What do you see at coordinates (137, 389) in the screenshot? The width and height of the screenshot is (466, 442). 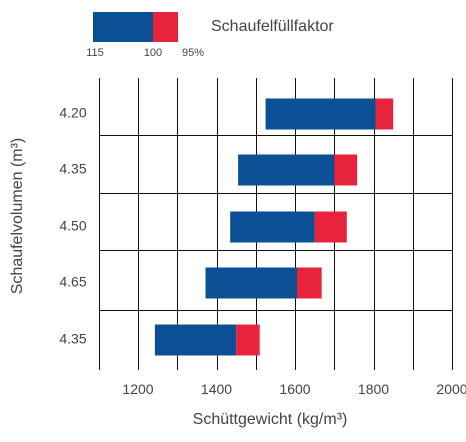 I see `x-tick-label: 1200` at bounding box center [137, 389].